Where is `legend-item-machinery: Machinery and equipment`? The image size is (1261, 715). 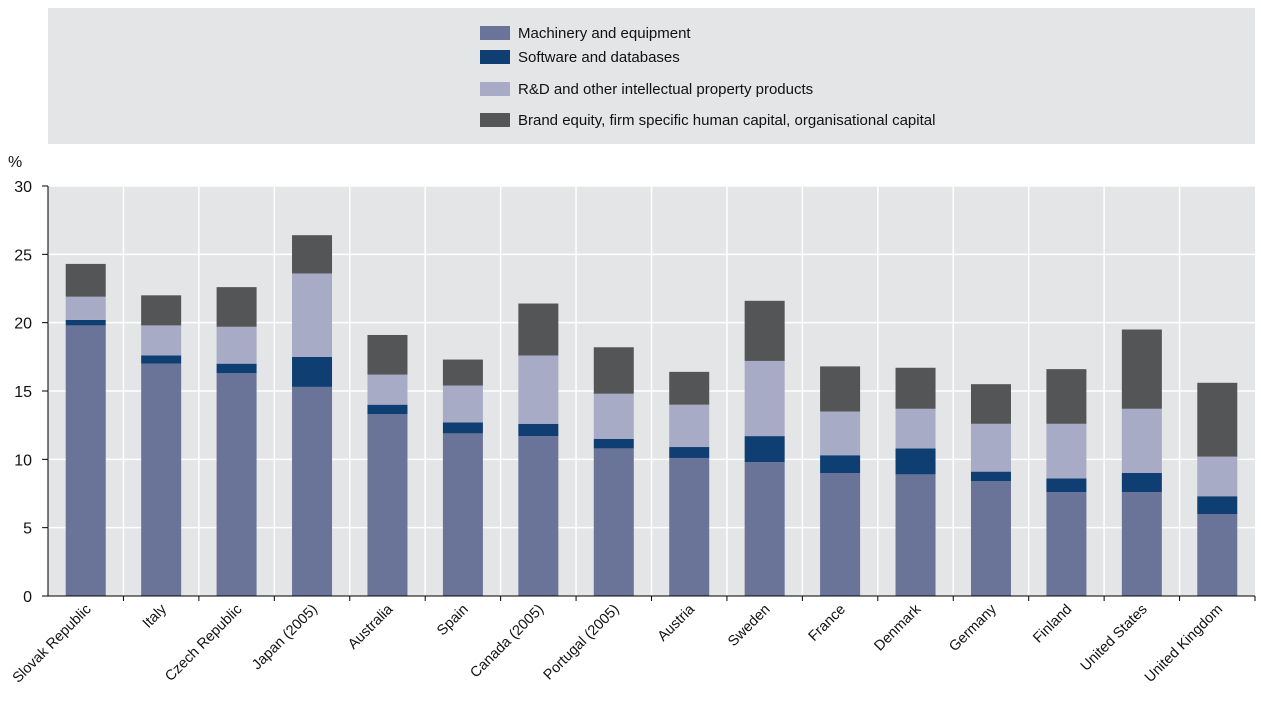
legend-item-machinery: Machinery and equipment is located at coordinates (585, 33).